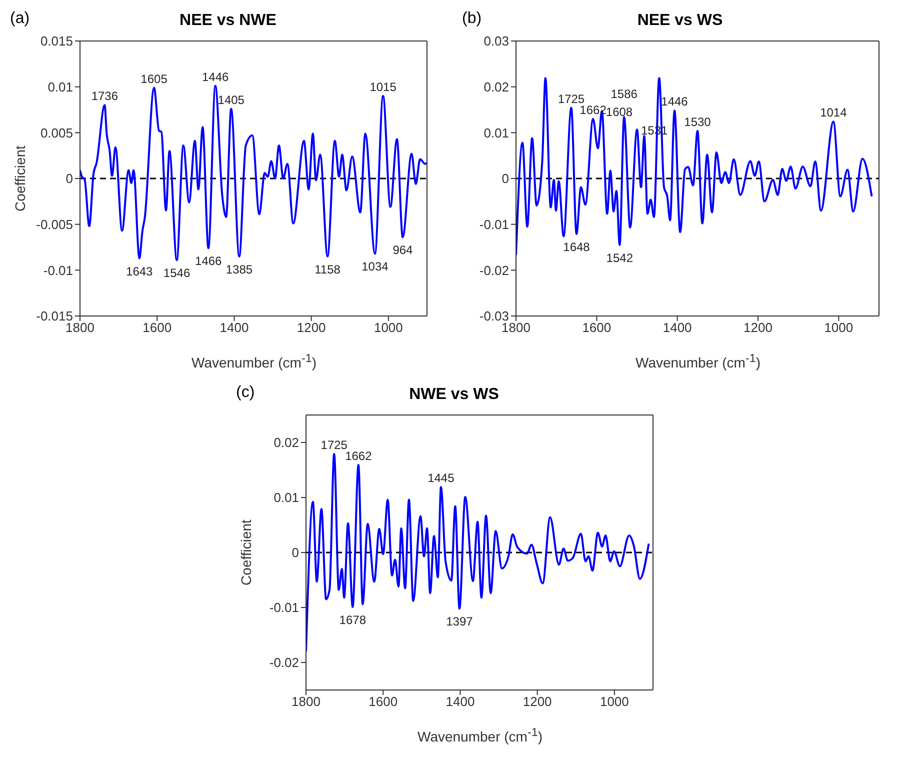 This screenshot has width=909, height=762. What do you see at coordinates (327, 269) in the screenshot?
I see `annotation: 1158` at bounding box center [327, 269].